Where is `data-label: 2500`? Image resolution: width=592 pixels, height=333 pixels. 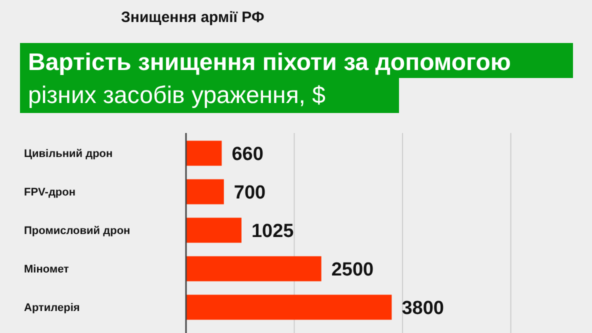
data-label: 2500 is located at coordinates (352, 270).